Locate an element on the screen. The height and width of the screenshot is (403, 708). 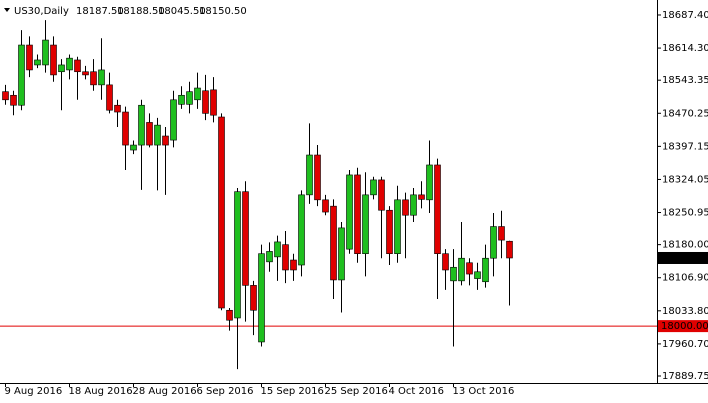
y-tick-label: 18324.05 is located at coordinates (685, 179).